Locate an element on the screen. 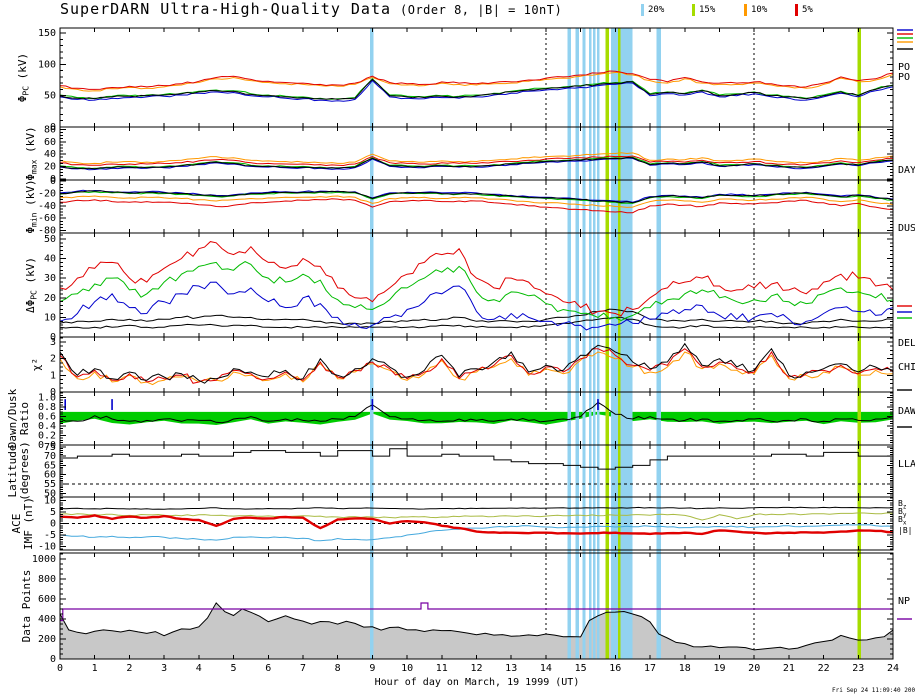 This screenshot has width=915, height=700. series-phi-pc-blue is located at coordinates (476, 90).